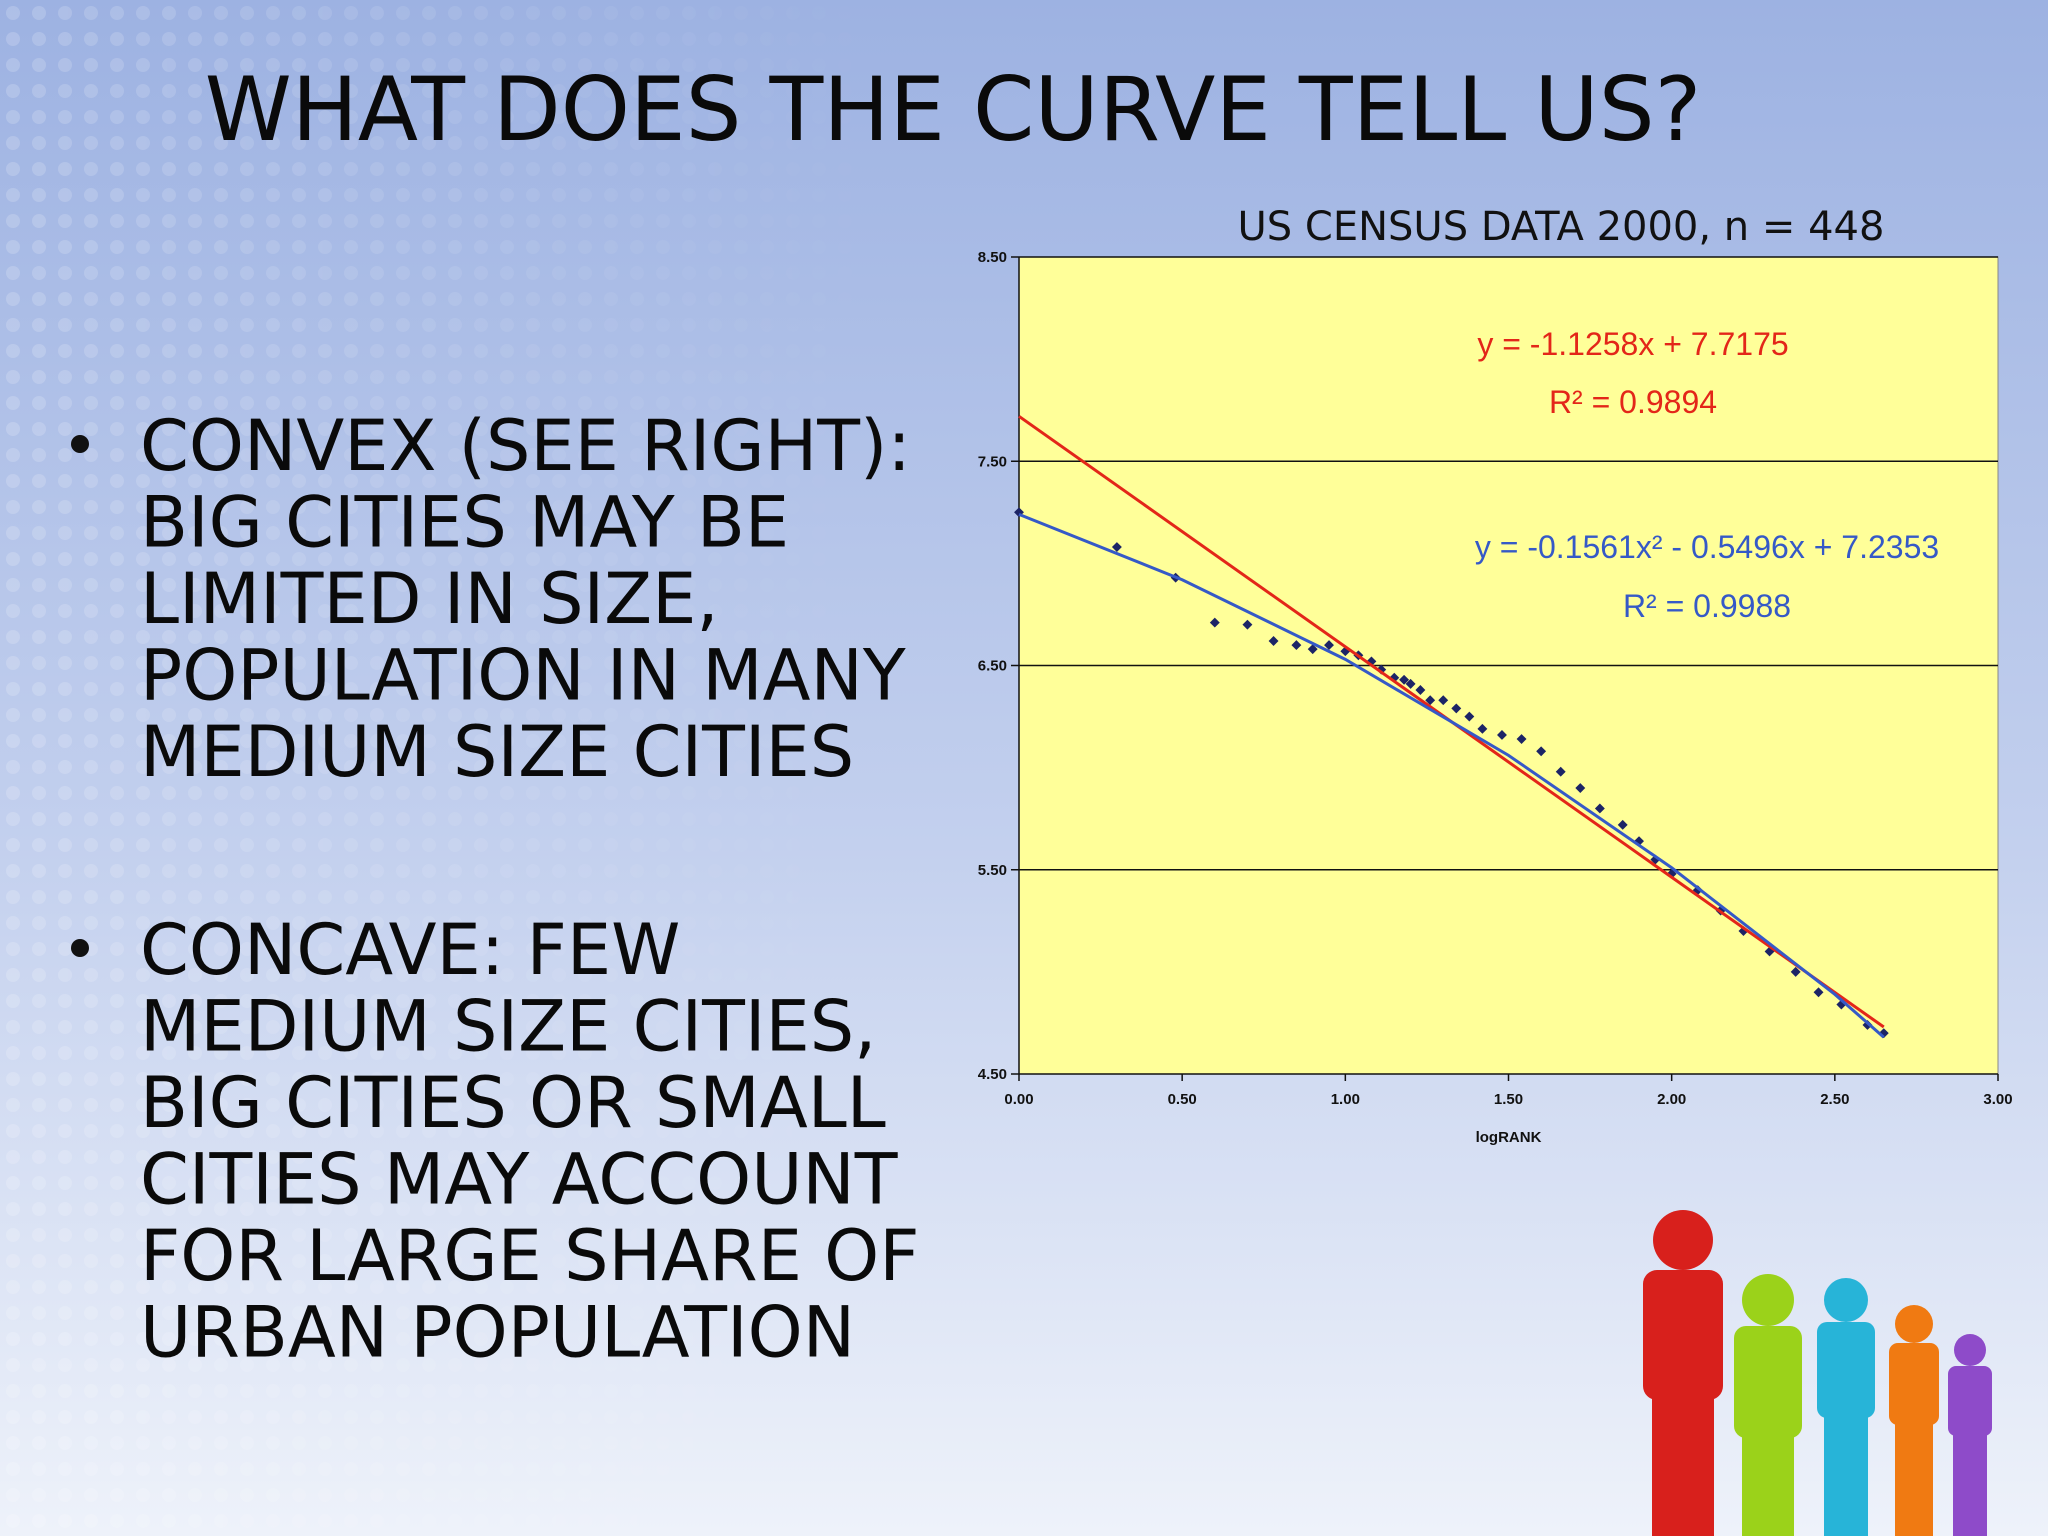 Image resolution: width=2048 pixels, height=1536 pixels. What do you see at coordinates (1671, 1099) in the screenshot?
I see `x-tick-label: 2.00` at bounding box center [1671, 1099].